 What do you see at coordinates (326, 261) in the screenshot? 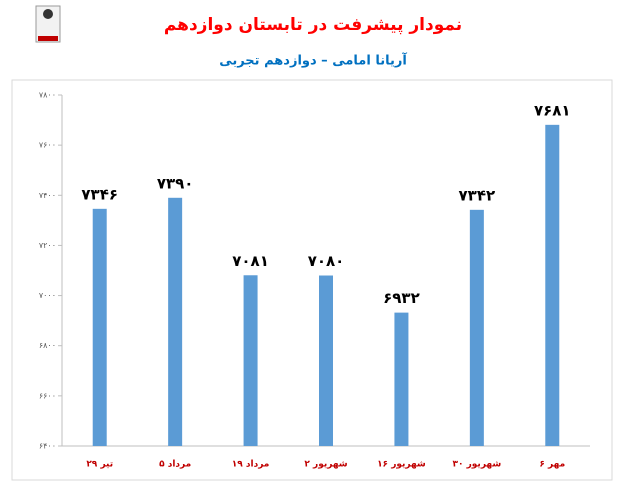
I see `data-label: ۷۰۸۰` at bounding box center [326, 261].